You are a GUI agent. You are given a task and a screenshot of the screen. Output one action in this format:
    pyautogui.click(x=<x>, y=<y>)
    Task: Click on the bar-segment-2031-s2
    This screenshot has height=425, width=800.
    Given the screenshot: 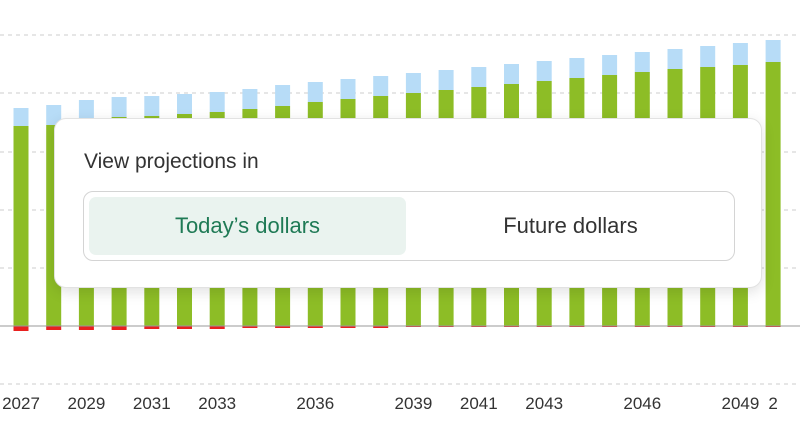 What is the action you would take?
    pyautogui.click(x=152, y=327)
    